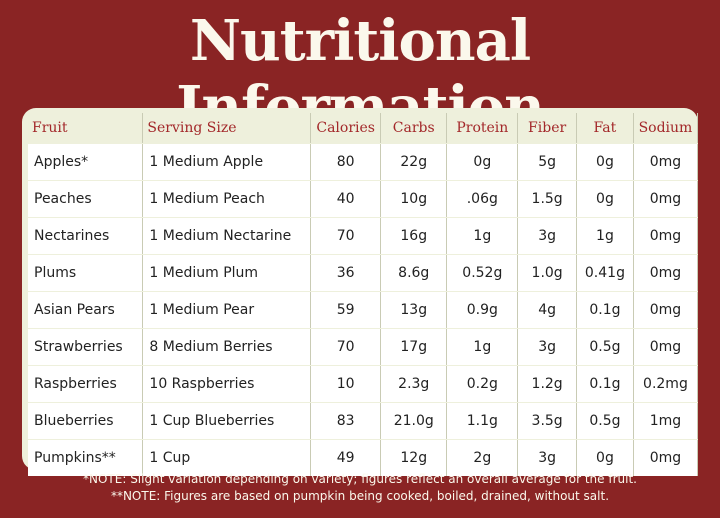 This screenshot has height=518, width=720. Describe the element at coordinates (547, 421) in the screenshot. I see `table-cell: 3.5g` at that location.